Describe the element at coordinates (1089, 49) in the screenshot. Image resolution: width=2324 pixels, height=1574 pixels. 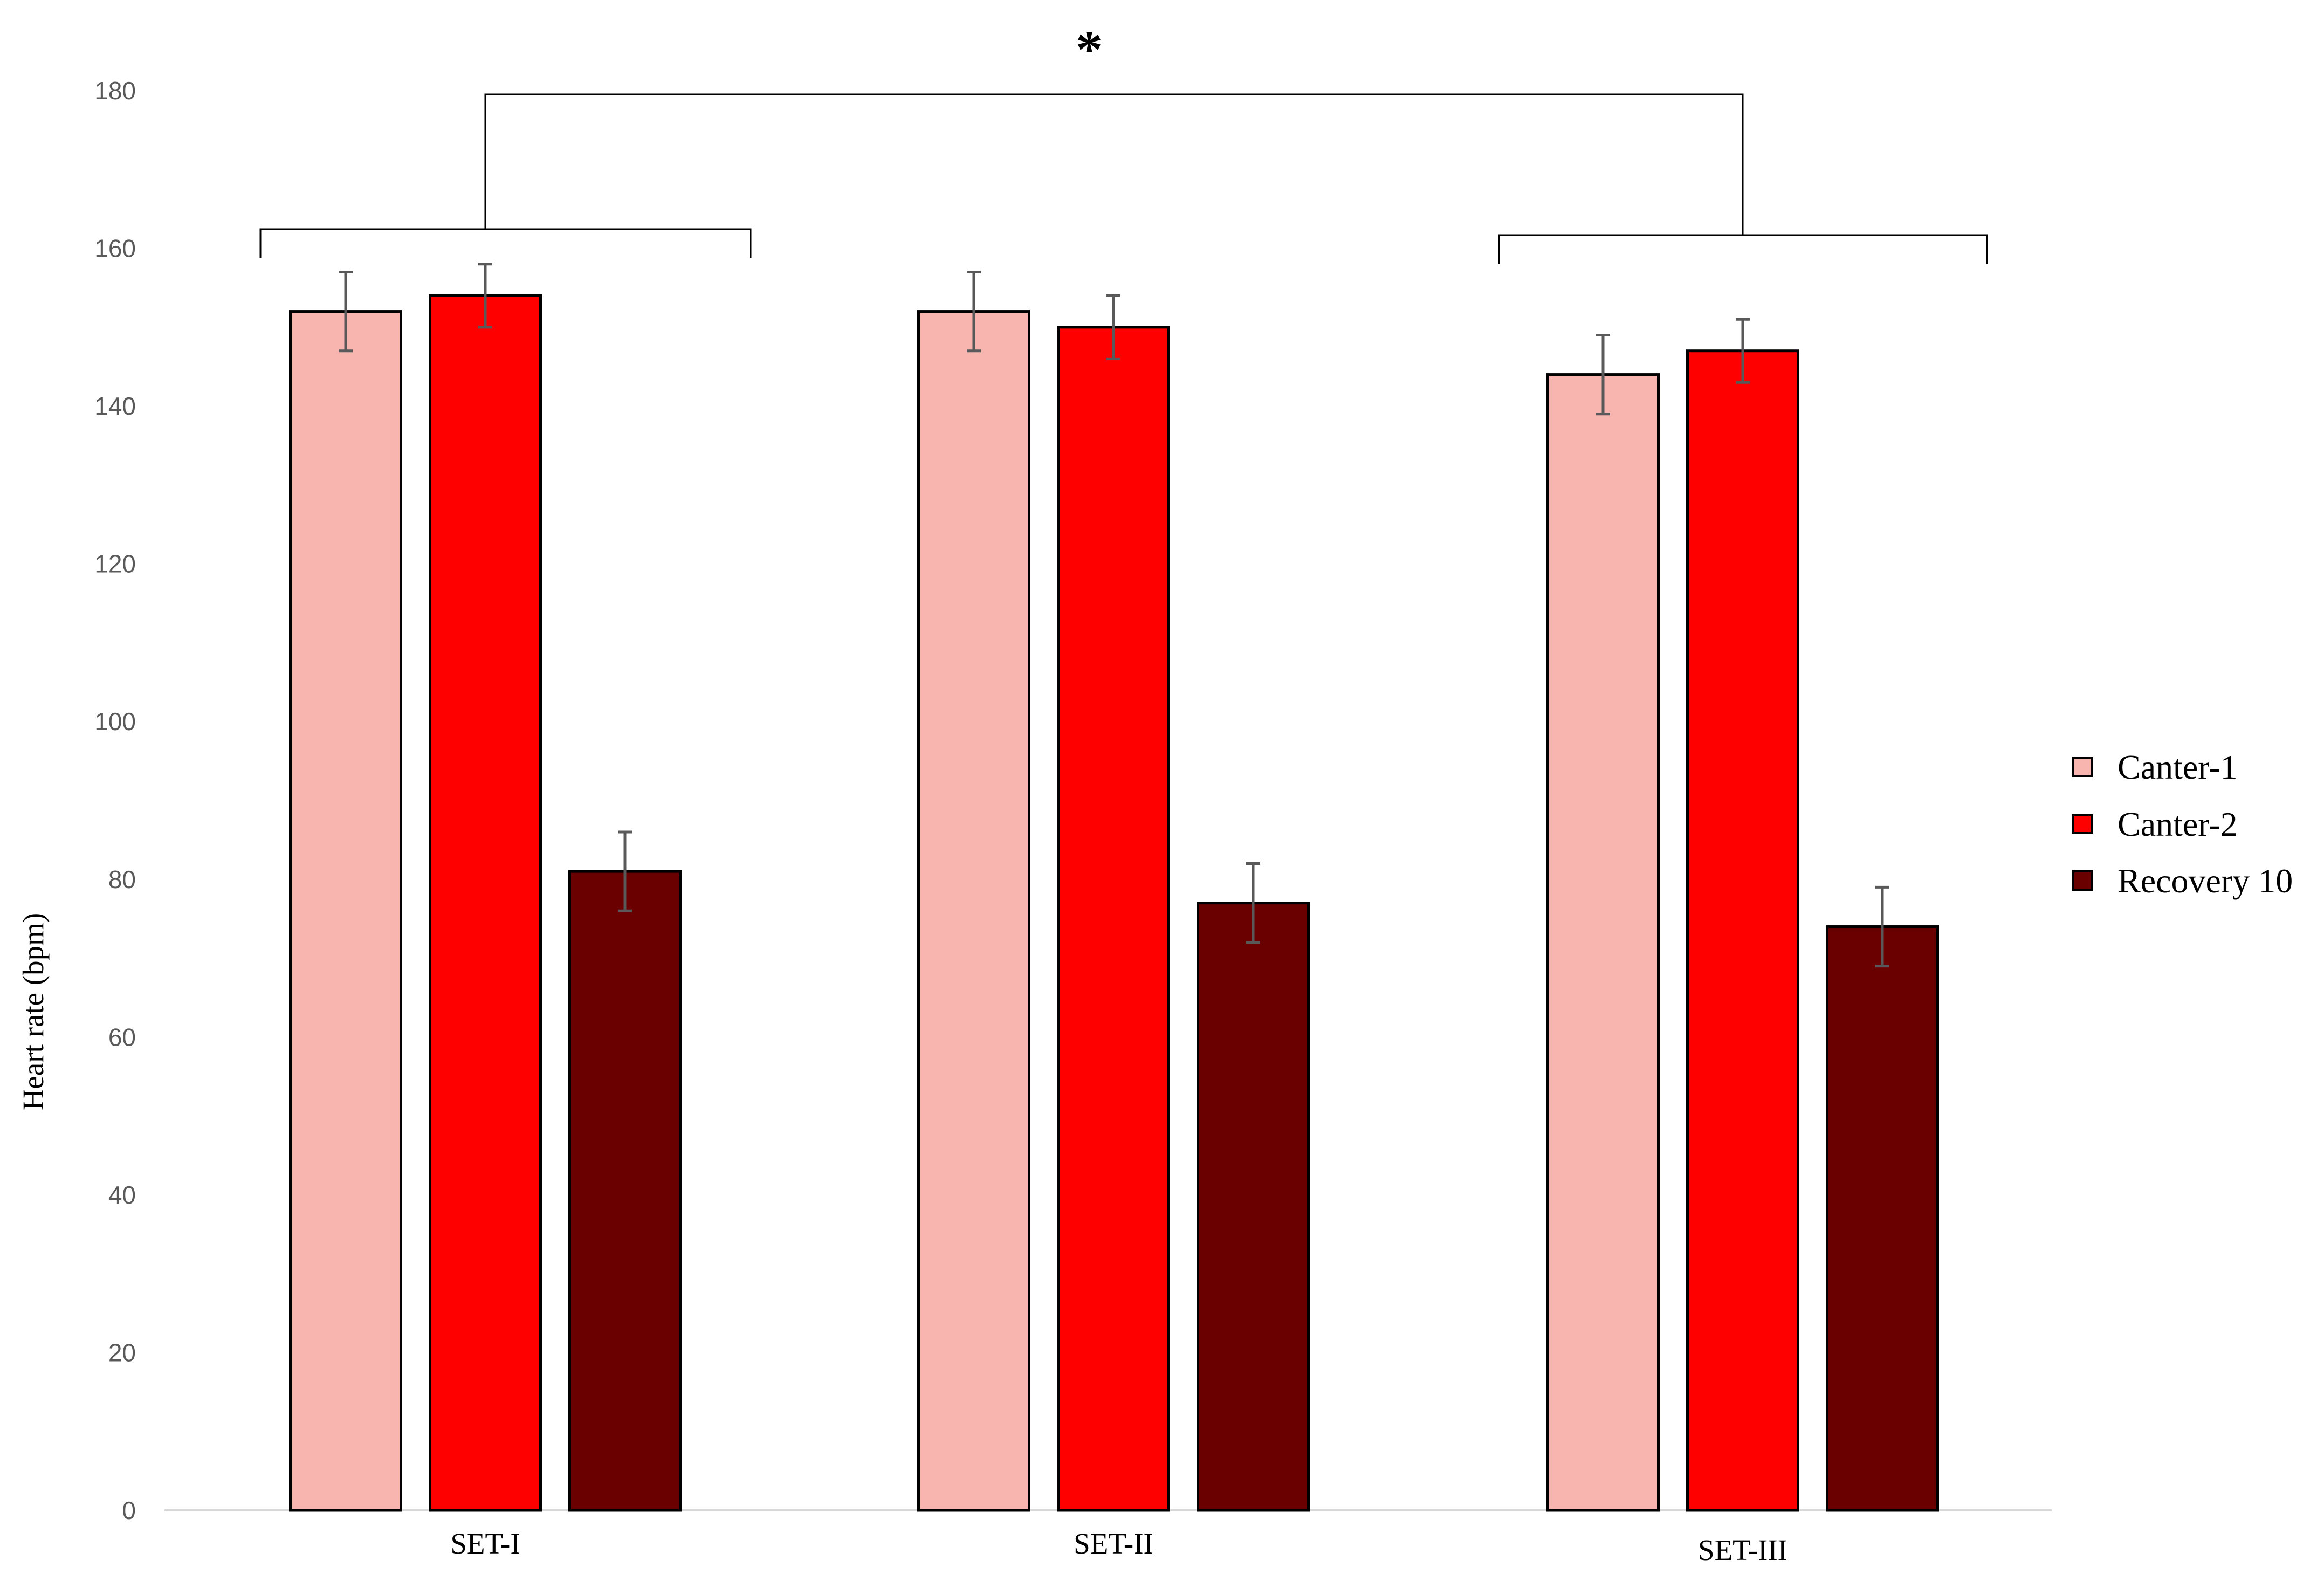
I see `significance-label: *` at that location.